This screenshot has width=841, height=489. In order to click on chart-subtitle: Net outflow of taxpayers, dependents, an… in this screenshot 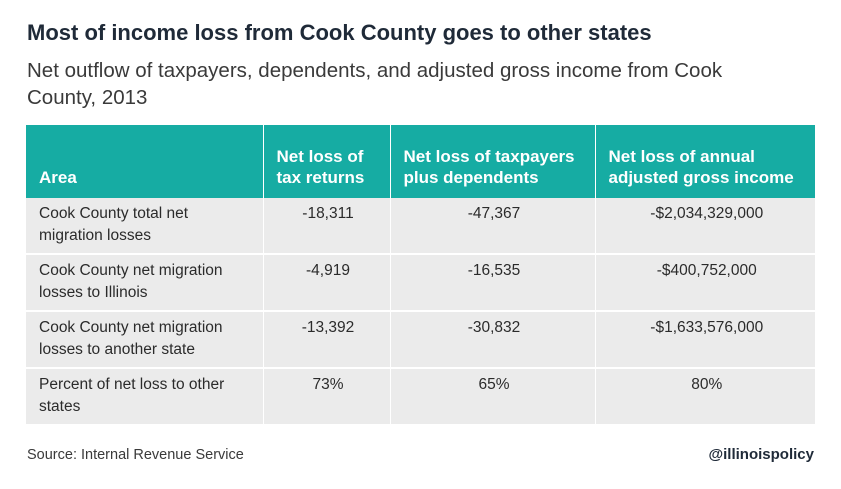, I will do `click(375, 84)`.